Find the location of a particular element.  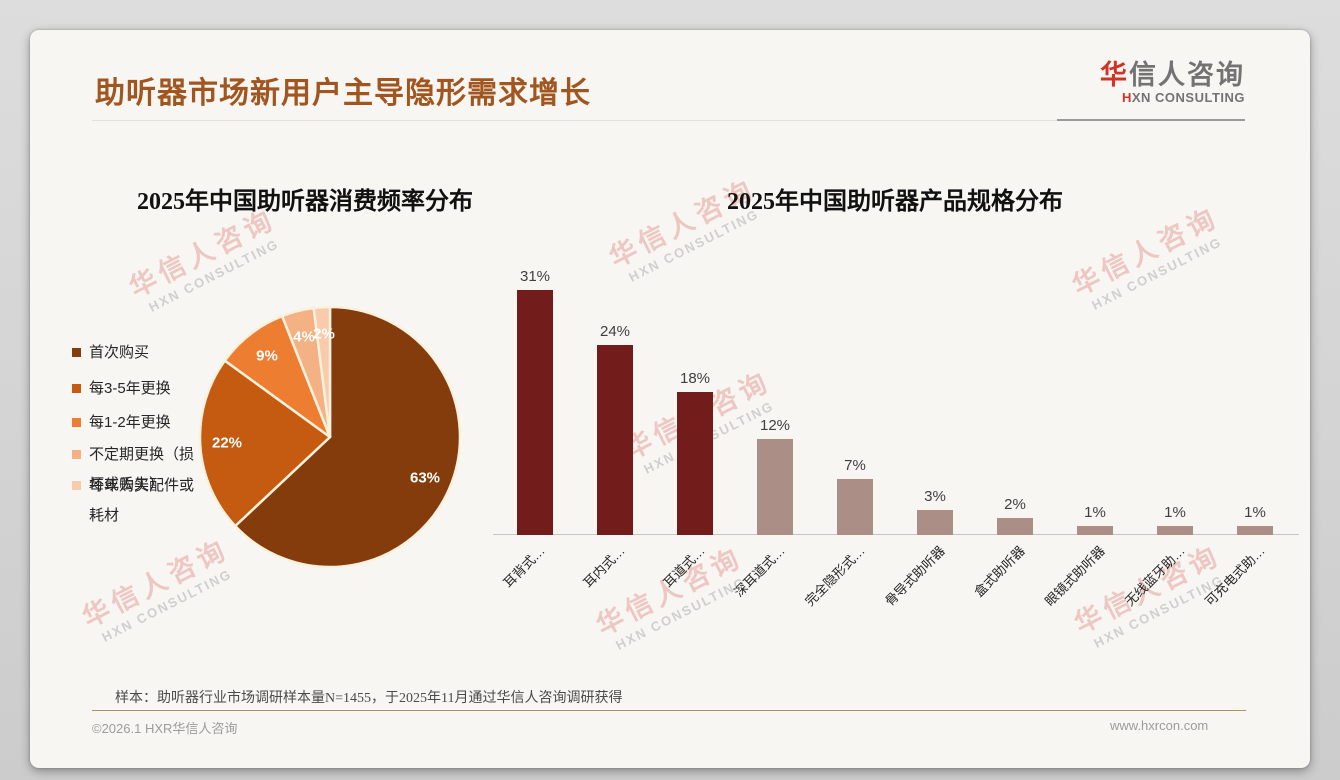

pie-chart-title: 2025年中国助听器消费频率分布 is located at coordinates (305, 202).